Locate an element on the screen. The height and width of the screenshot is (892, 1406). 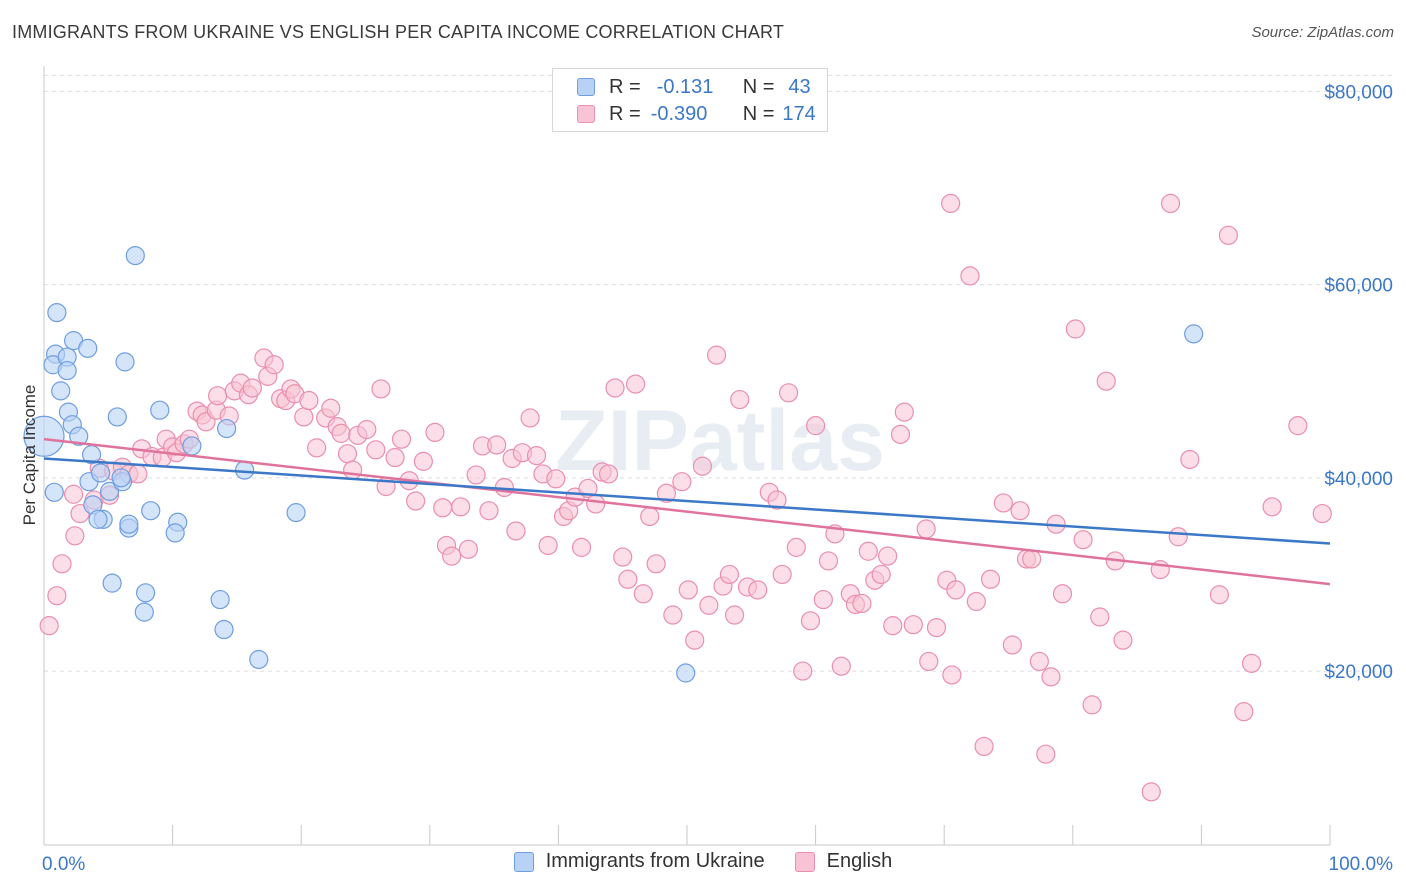
bottom-legend-english: English is located at coordinates (843, 861).